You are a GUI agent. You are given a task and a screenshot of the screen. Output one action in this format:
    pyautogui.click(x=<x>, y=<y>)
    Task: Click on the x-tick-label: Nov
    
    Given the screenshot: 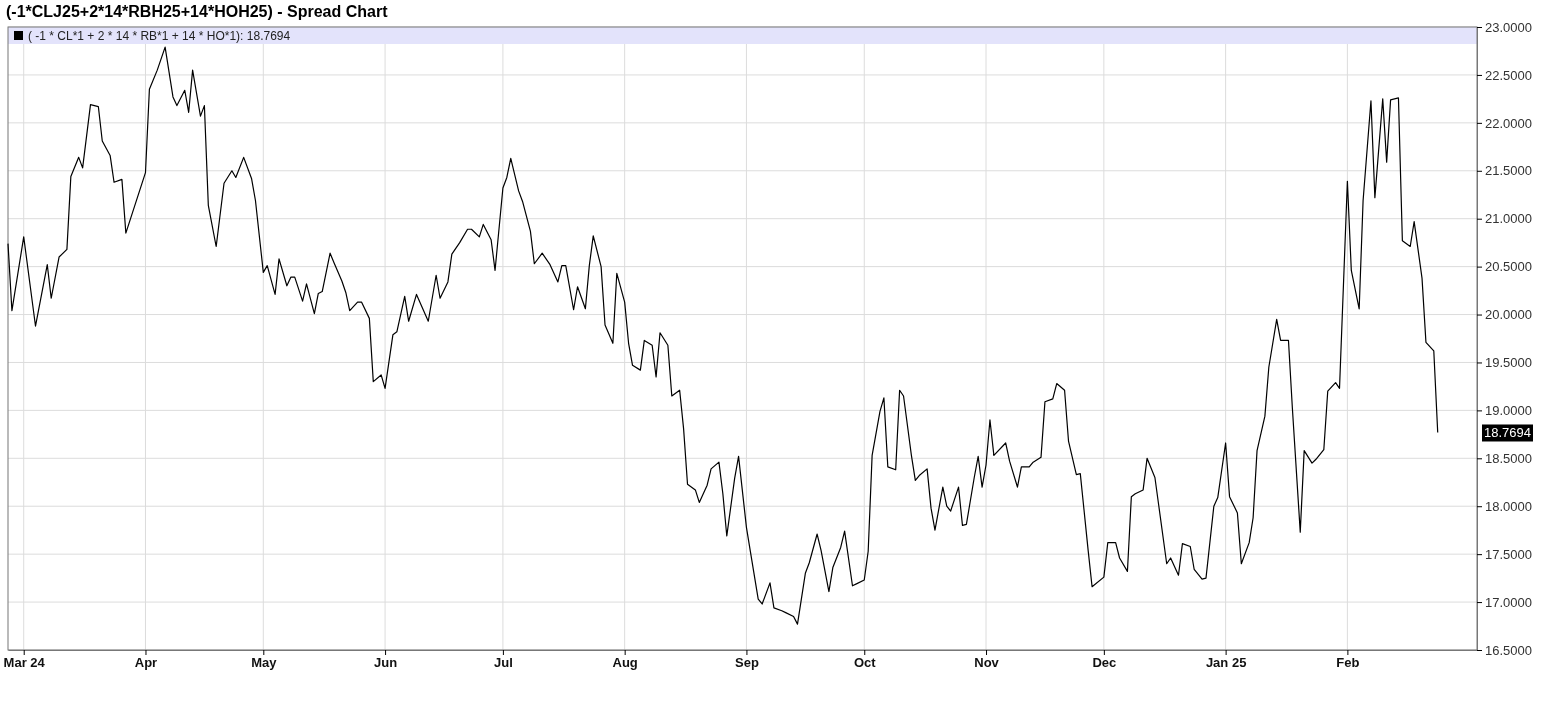 What is the action you would take?
    pyautogui.click(x=987, y=663)
    